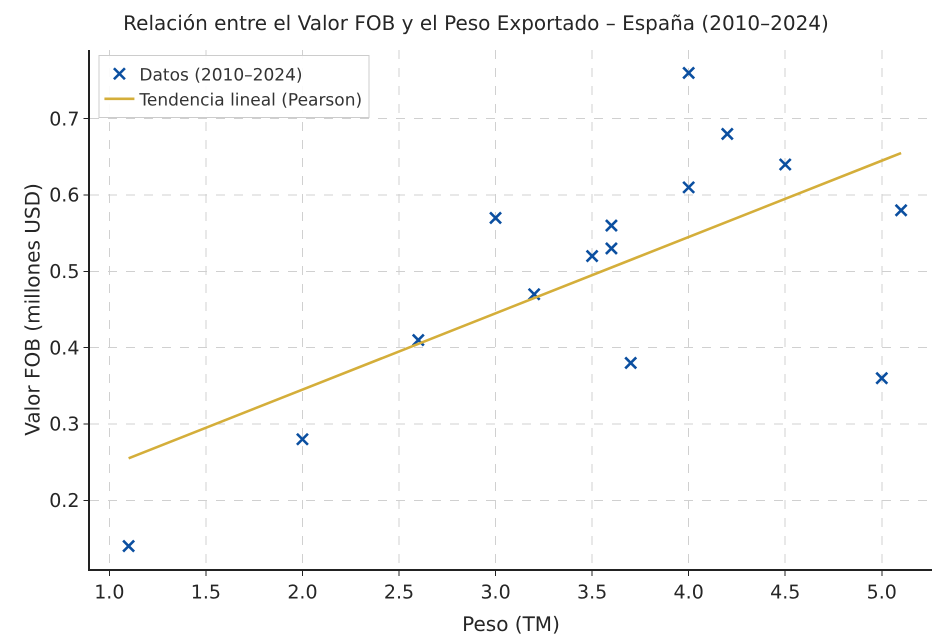 The height and width of the screenshot is (636, 952). I want to click on y-tick-label: 0.6, so click(64, 195).